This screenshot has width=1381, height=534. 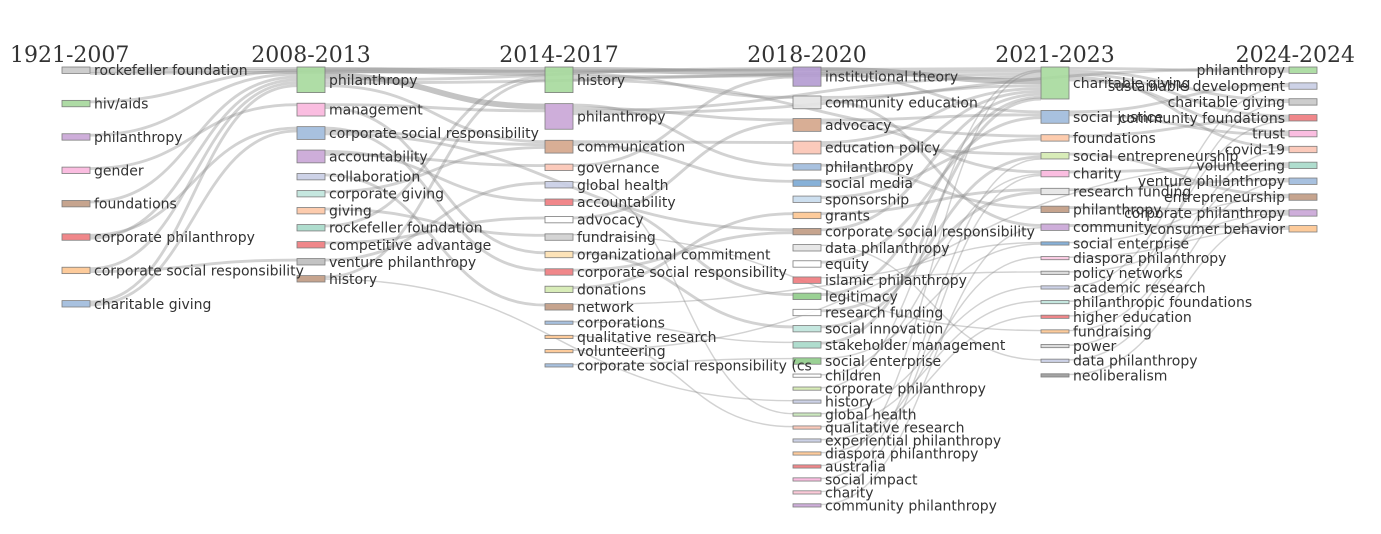 I want to click on node-label: hiv/aids, so click(x=121, y=105).